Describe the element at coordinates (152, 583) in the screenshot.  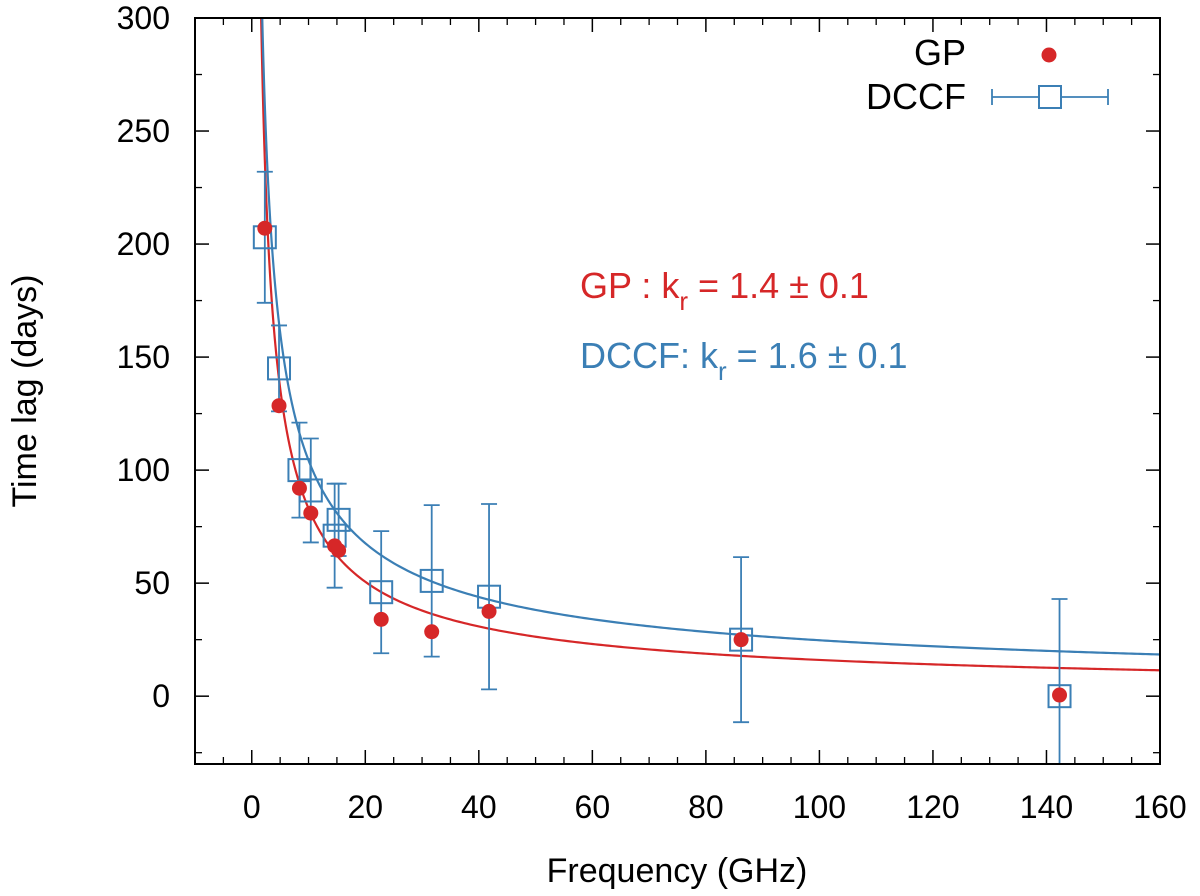
I see `y-tick-label: 50` at that location.